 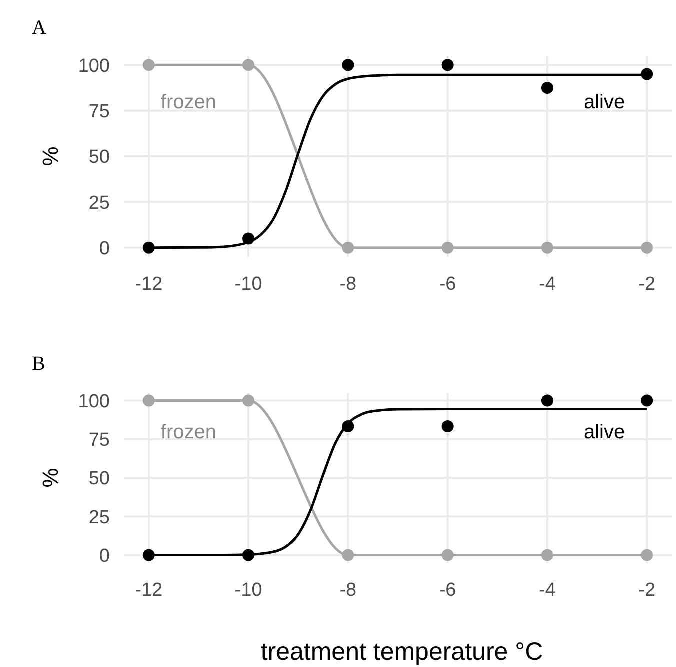 I want to click on chart-title: B, so click(x=39, y=364).